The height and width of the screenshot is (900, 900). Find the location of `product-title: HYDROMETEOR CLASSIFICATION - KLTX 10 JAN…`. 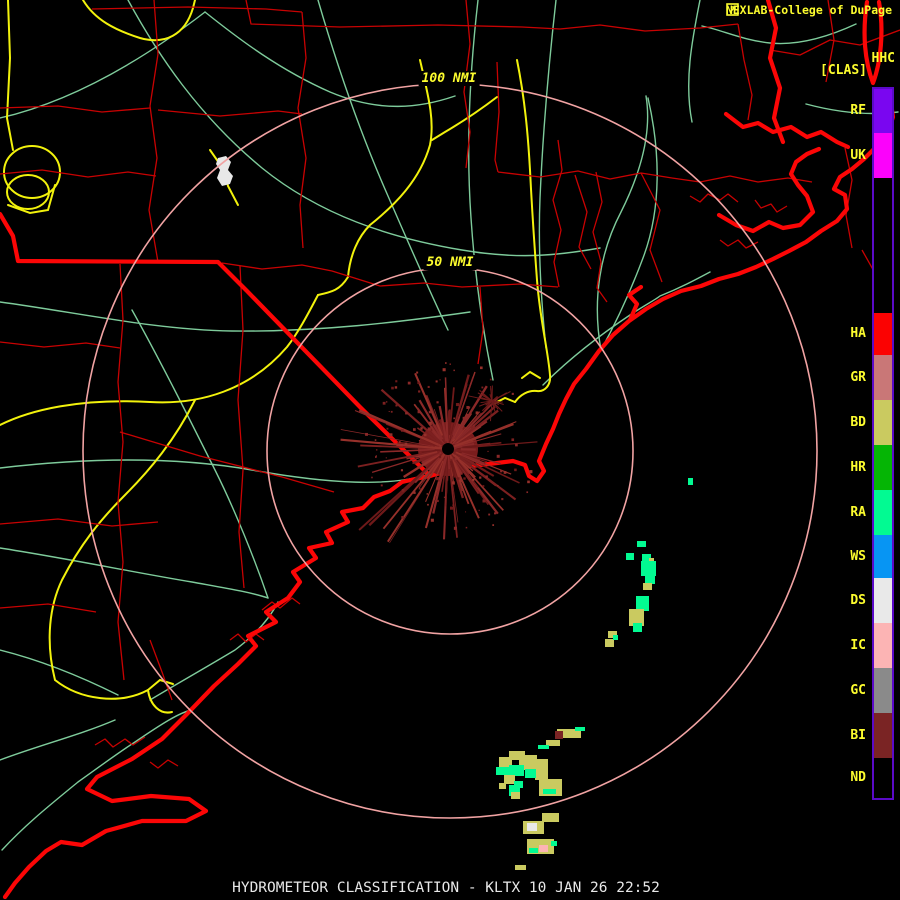

product-title: HYDROMETEOR CLASSIFICATION - KLTX 10 JAN… is located at coordinates (446, 888).